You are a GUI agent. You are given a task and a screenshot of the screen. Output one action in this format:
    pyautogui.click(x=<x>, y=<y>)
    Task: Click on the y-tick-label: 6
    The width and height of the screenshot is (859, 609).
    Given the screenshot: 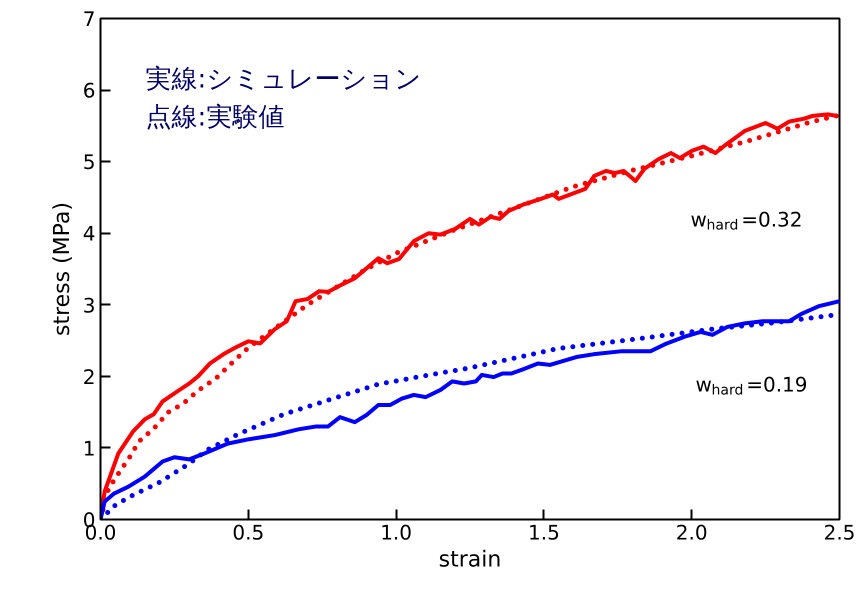 What is the action you would take?
    pyautogui.click(x=89, y=90)
    